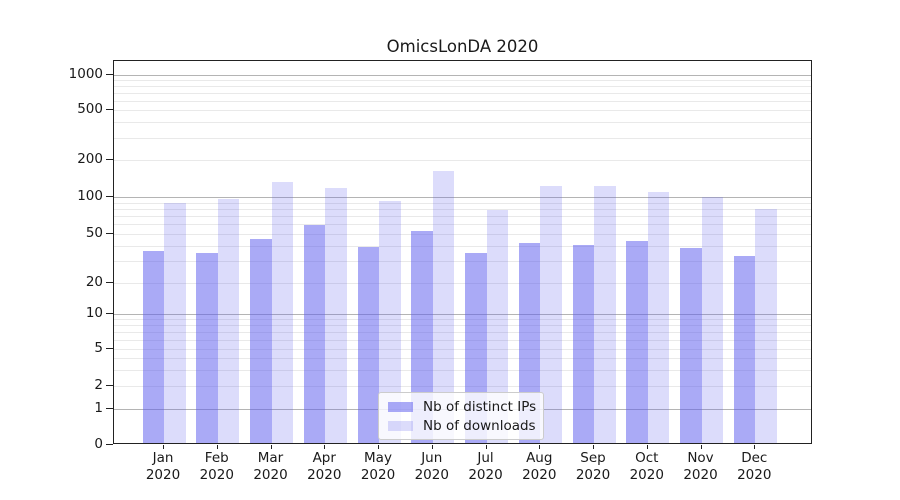 This screenshot has width=900, height=500. What do you see at coordinates (90, 159) in the screenshot?
I see `y-tick-label-200: 200` at bounding box center [90, 159].